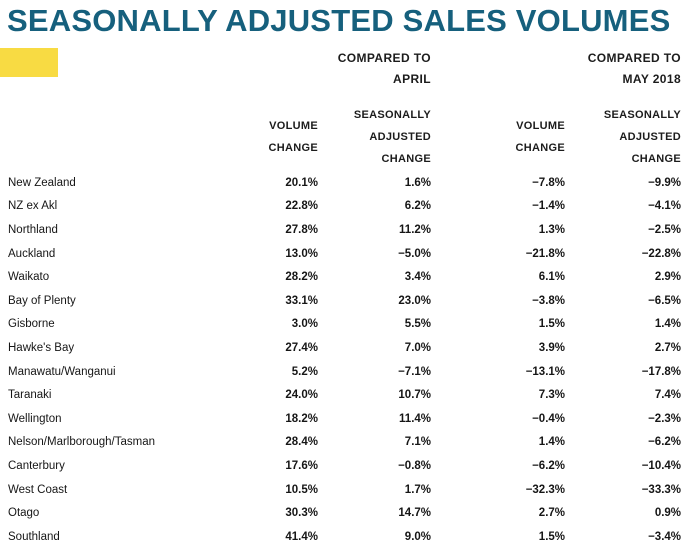 The width and height of the screenshot is (693, 553). I want to click on region-label: Hawke's Bay, so click(41, 347).